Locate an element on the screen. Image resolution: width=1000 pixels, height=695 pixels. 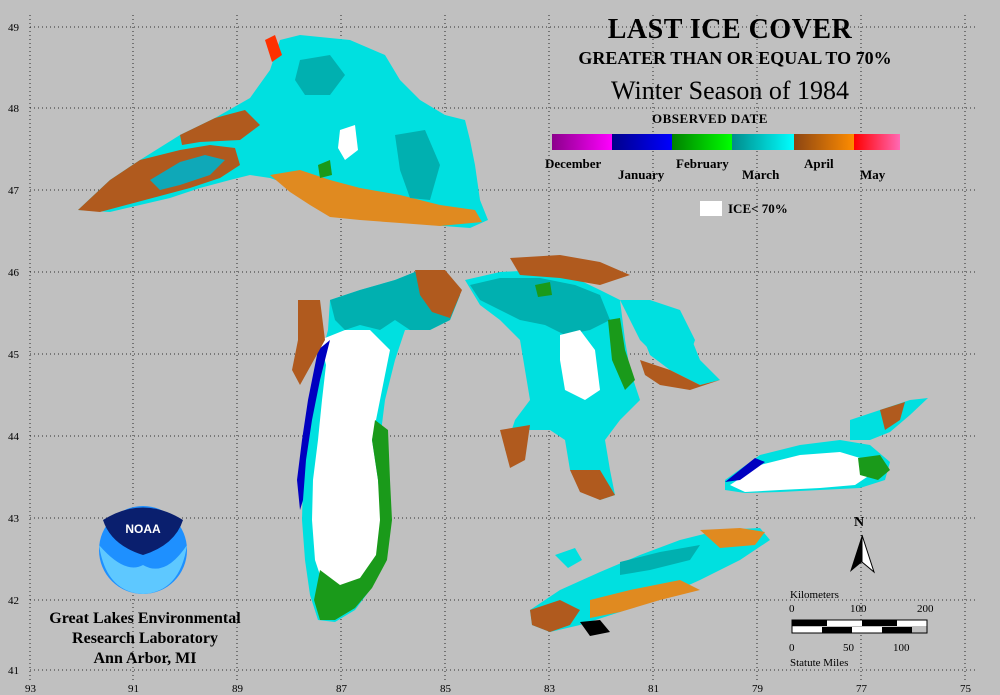
lake-michigan is located at coordinates (377, 446).